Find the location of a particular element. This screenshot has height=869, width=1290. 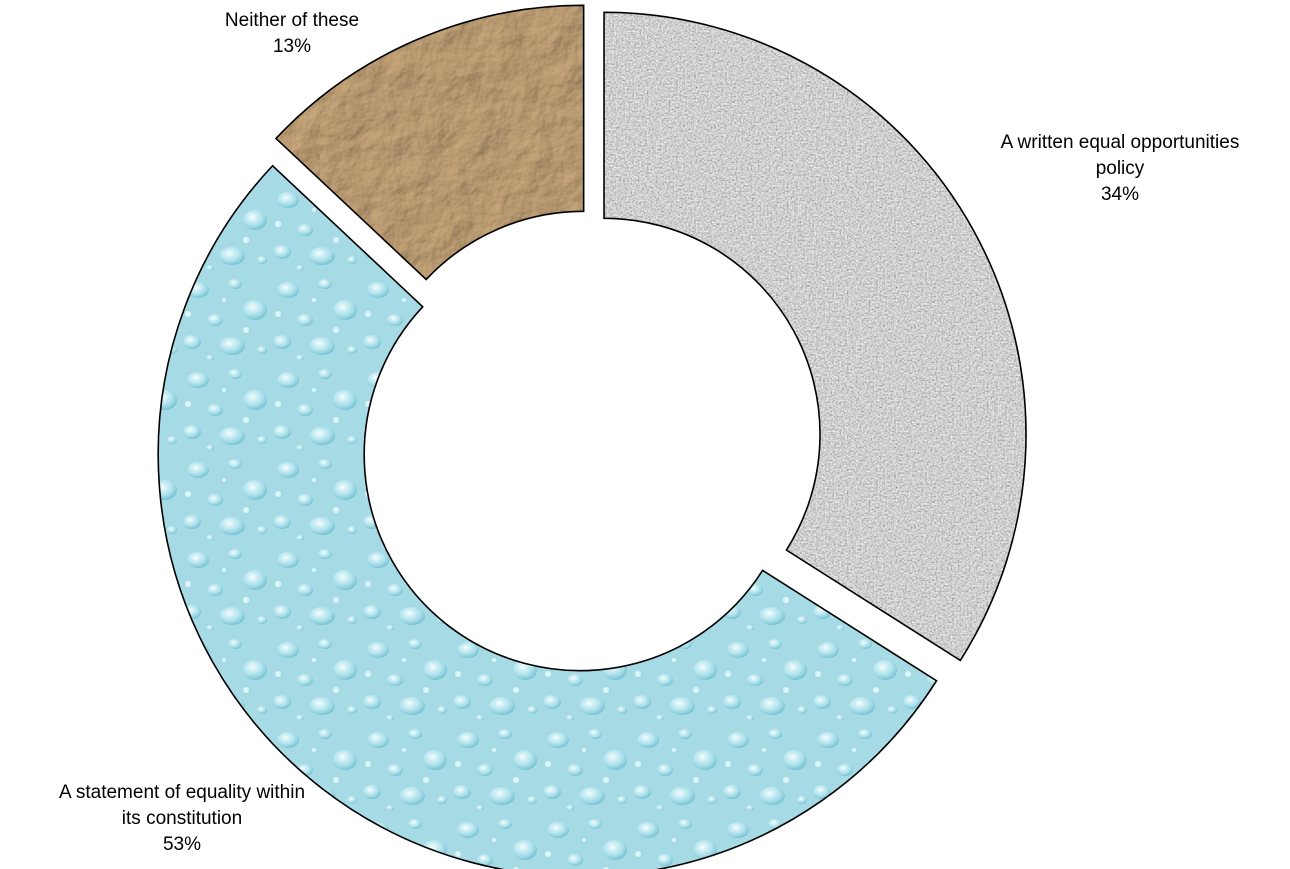

slice-value-label: 34% is located at coordinates (1120, 194).